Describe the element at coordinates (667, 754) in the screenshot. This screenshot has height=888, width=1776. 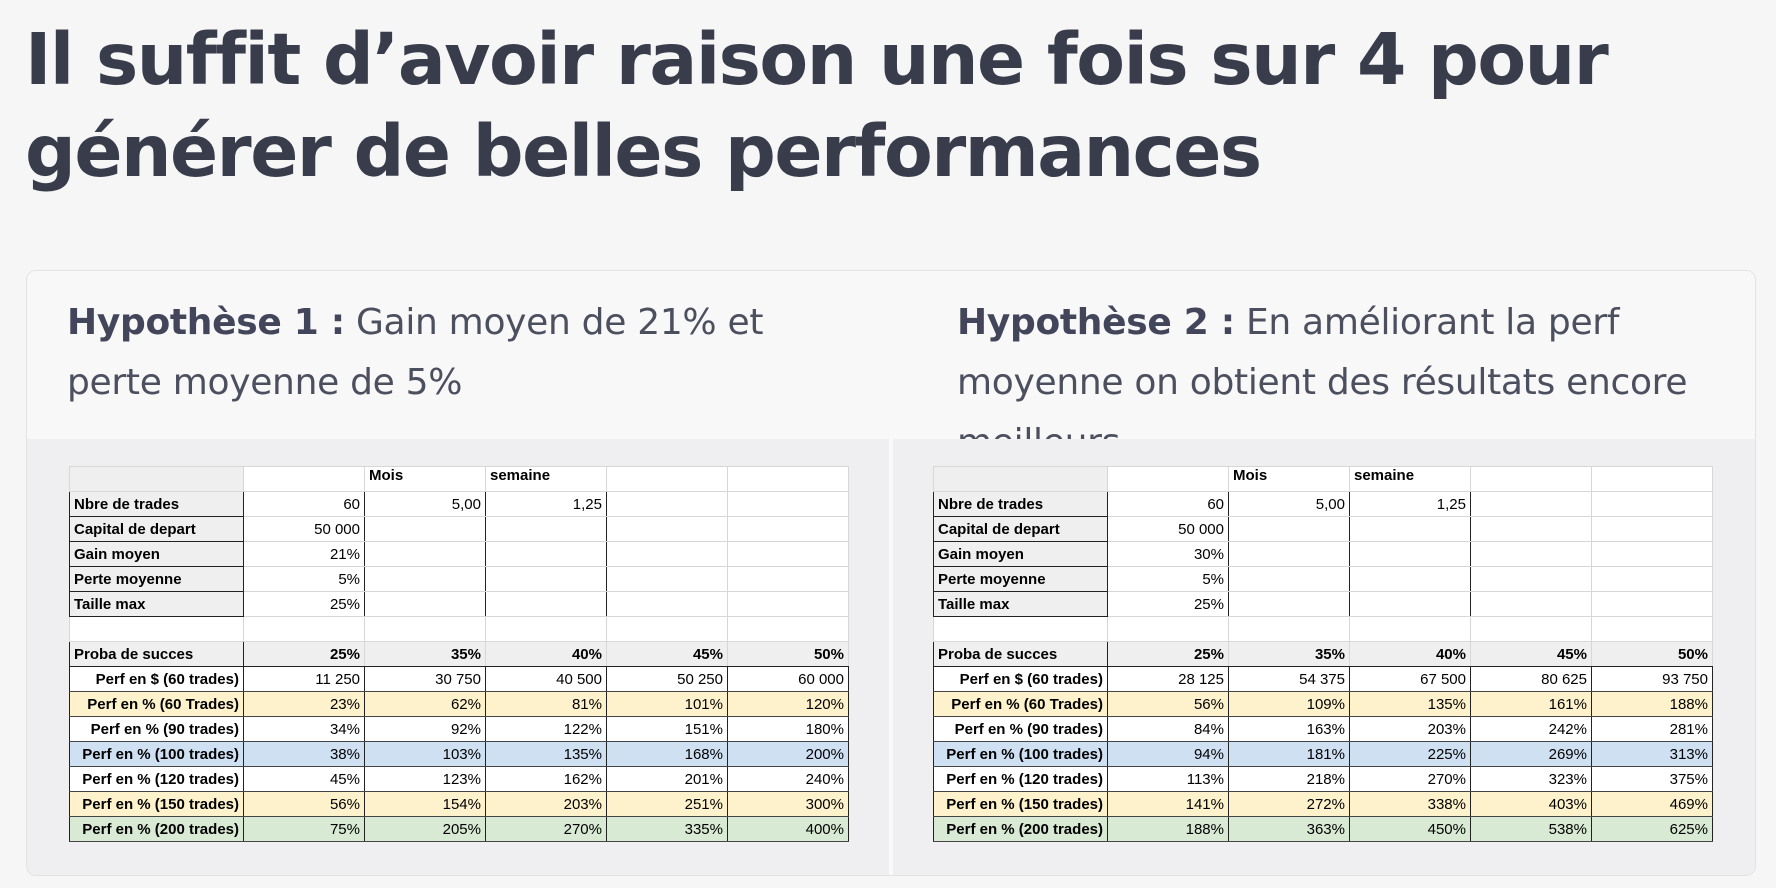
I see `sheet-cell: 168%` at that location.